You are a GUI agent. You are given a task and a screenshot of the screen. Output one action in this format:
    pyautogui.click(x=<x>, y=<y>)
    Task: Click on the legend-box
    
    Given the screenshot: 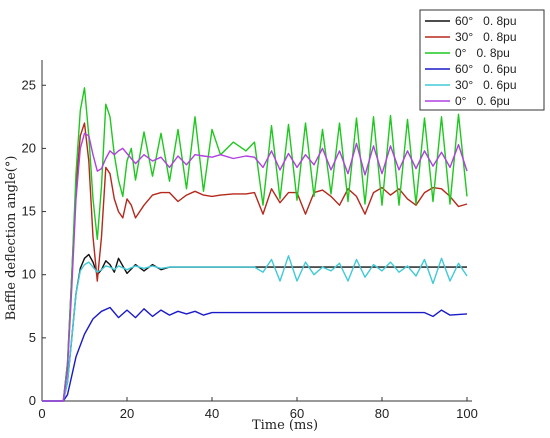 What is the action you would take?
    pyautogui.click(x=482, y=60)
    